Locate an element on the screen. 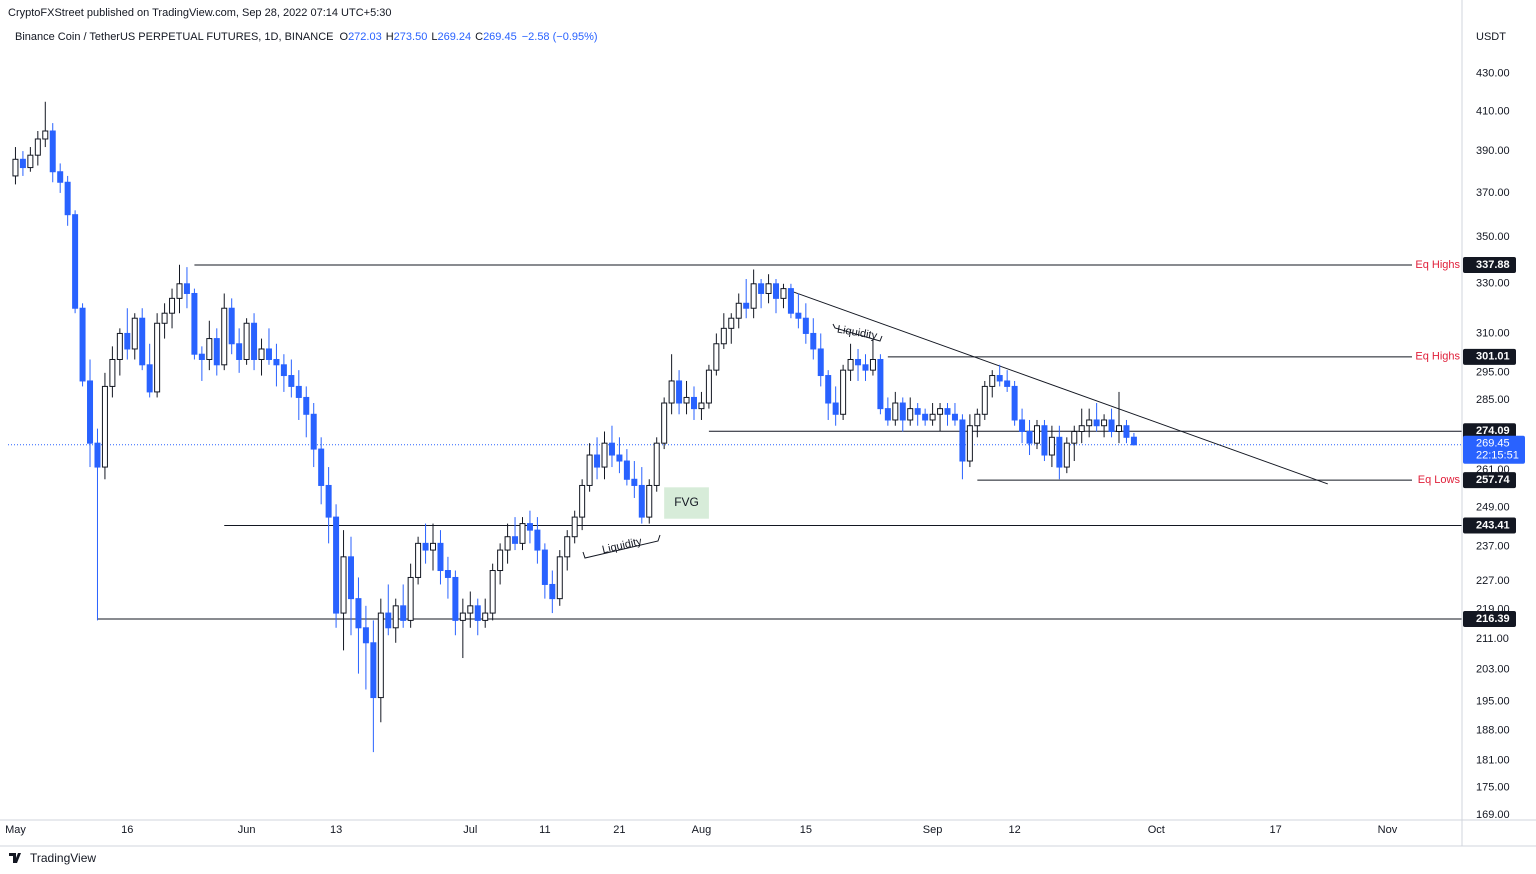  liquidity-bracket is located at coordinates (857, 332).